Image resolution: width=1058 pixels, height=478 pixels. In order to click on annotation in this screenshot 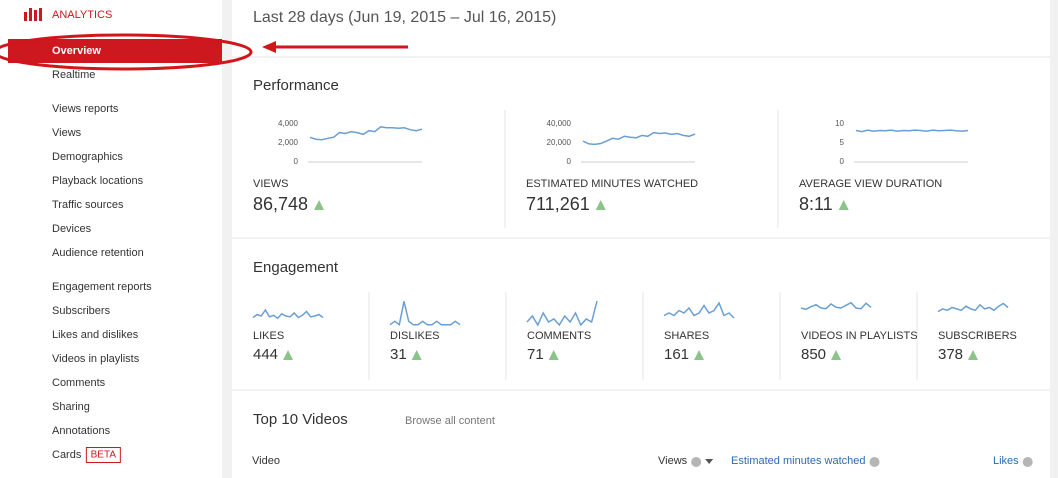, I will do `click(204, 52)`.